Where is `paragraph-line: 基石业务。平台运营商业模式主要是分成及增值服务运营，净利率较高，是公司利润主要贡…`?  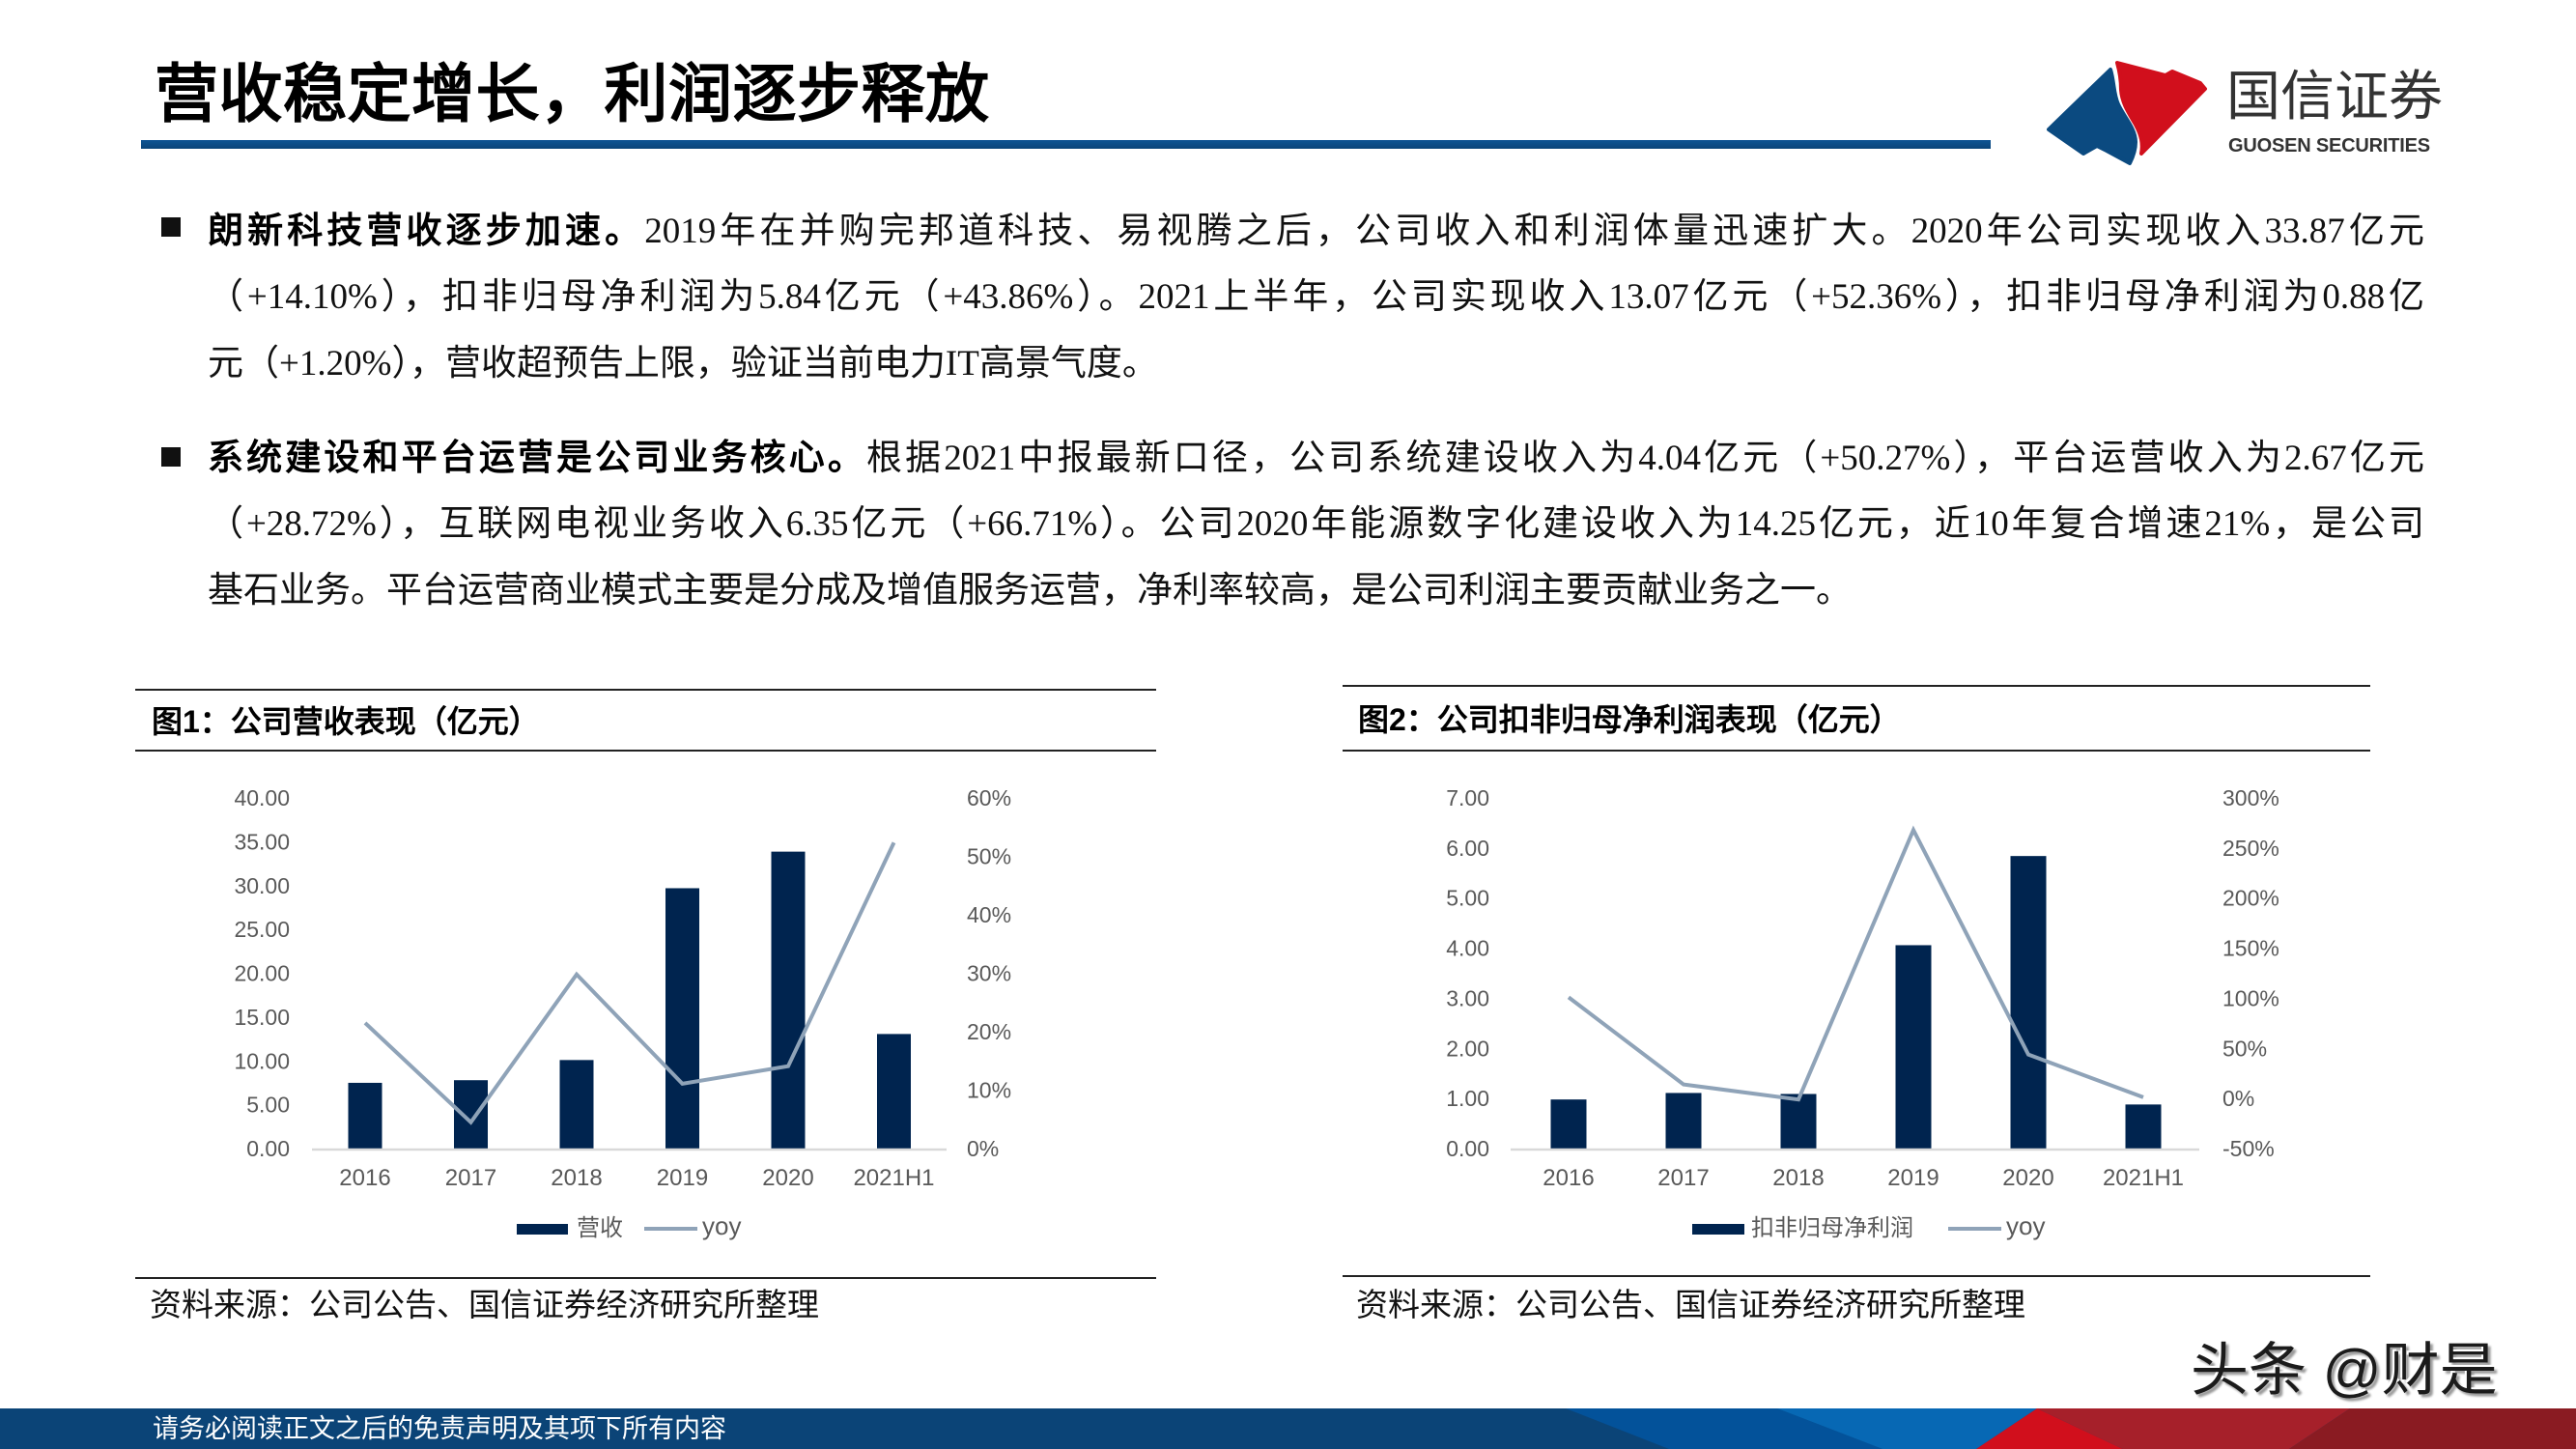
paragraph-line: 基石业务。平台运营商业模式主要是分成及增值服务运营，净利率较高，是公司利润主要贡… is located at coordinates (1030, 591).